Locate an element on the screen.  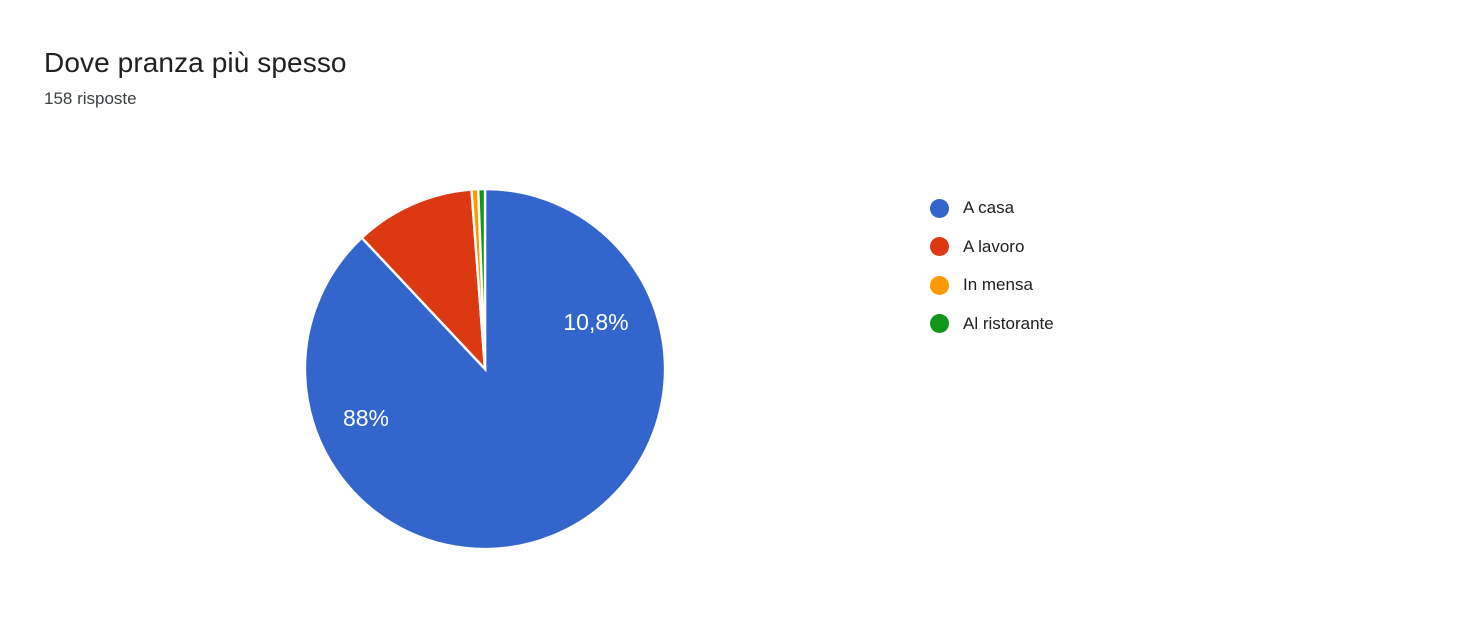
legend-item-label: Al ristorante is located at coordinates (1008, 323).